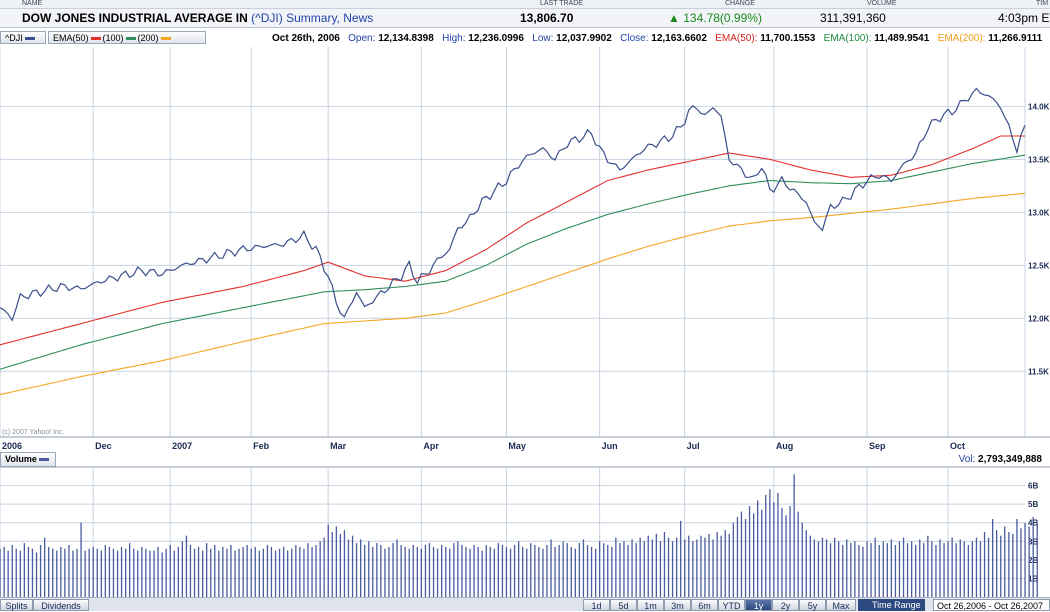 The width and height of the screenshot is (1050, 612). I want to click on range-button-max: Max, so click(841, 605).